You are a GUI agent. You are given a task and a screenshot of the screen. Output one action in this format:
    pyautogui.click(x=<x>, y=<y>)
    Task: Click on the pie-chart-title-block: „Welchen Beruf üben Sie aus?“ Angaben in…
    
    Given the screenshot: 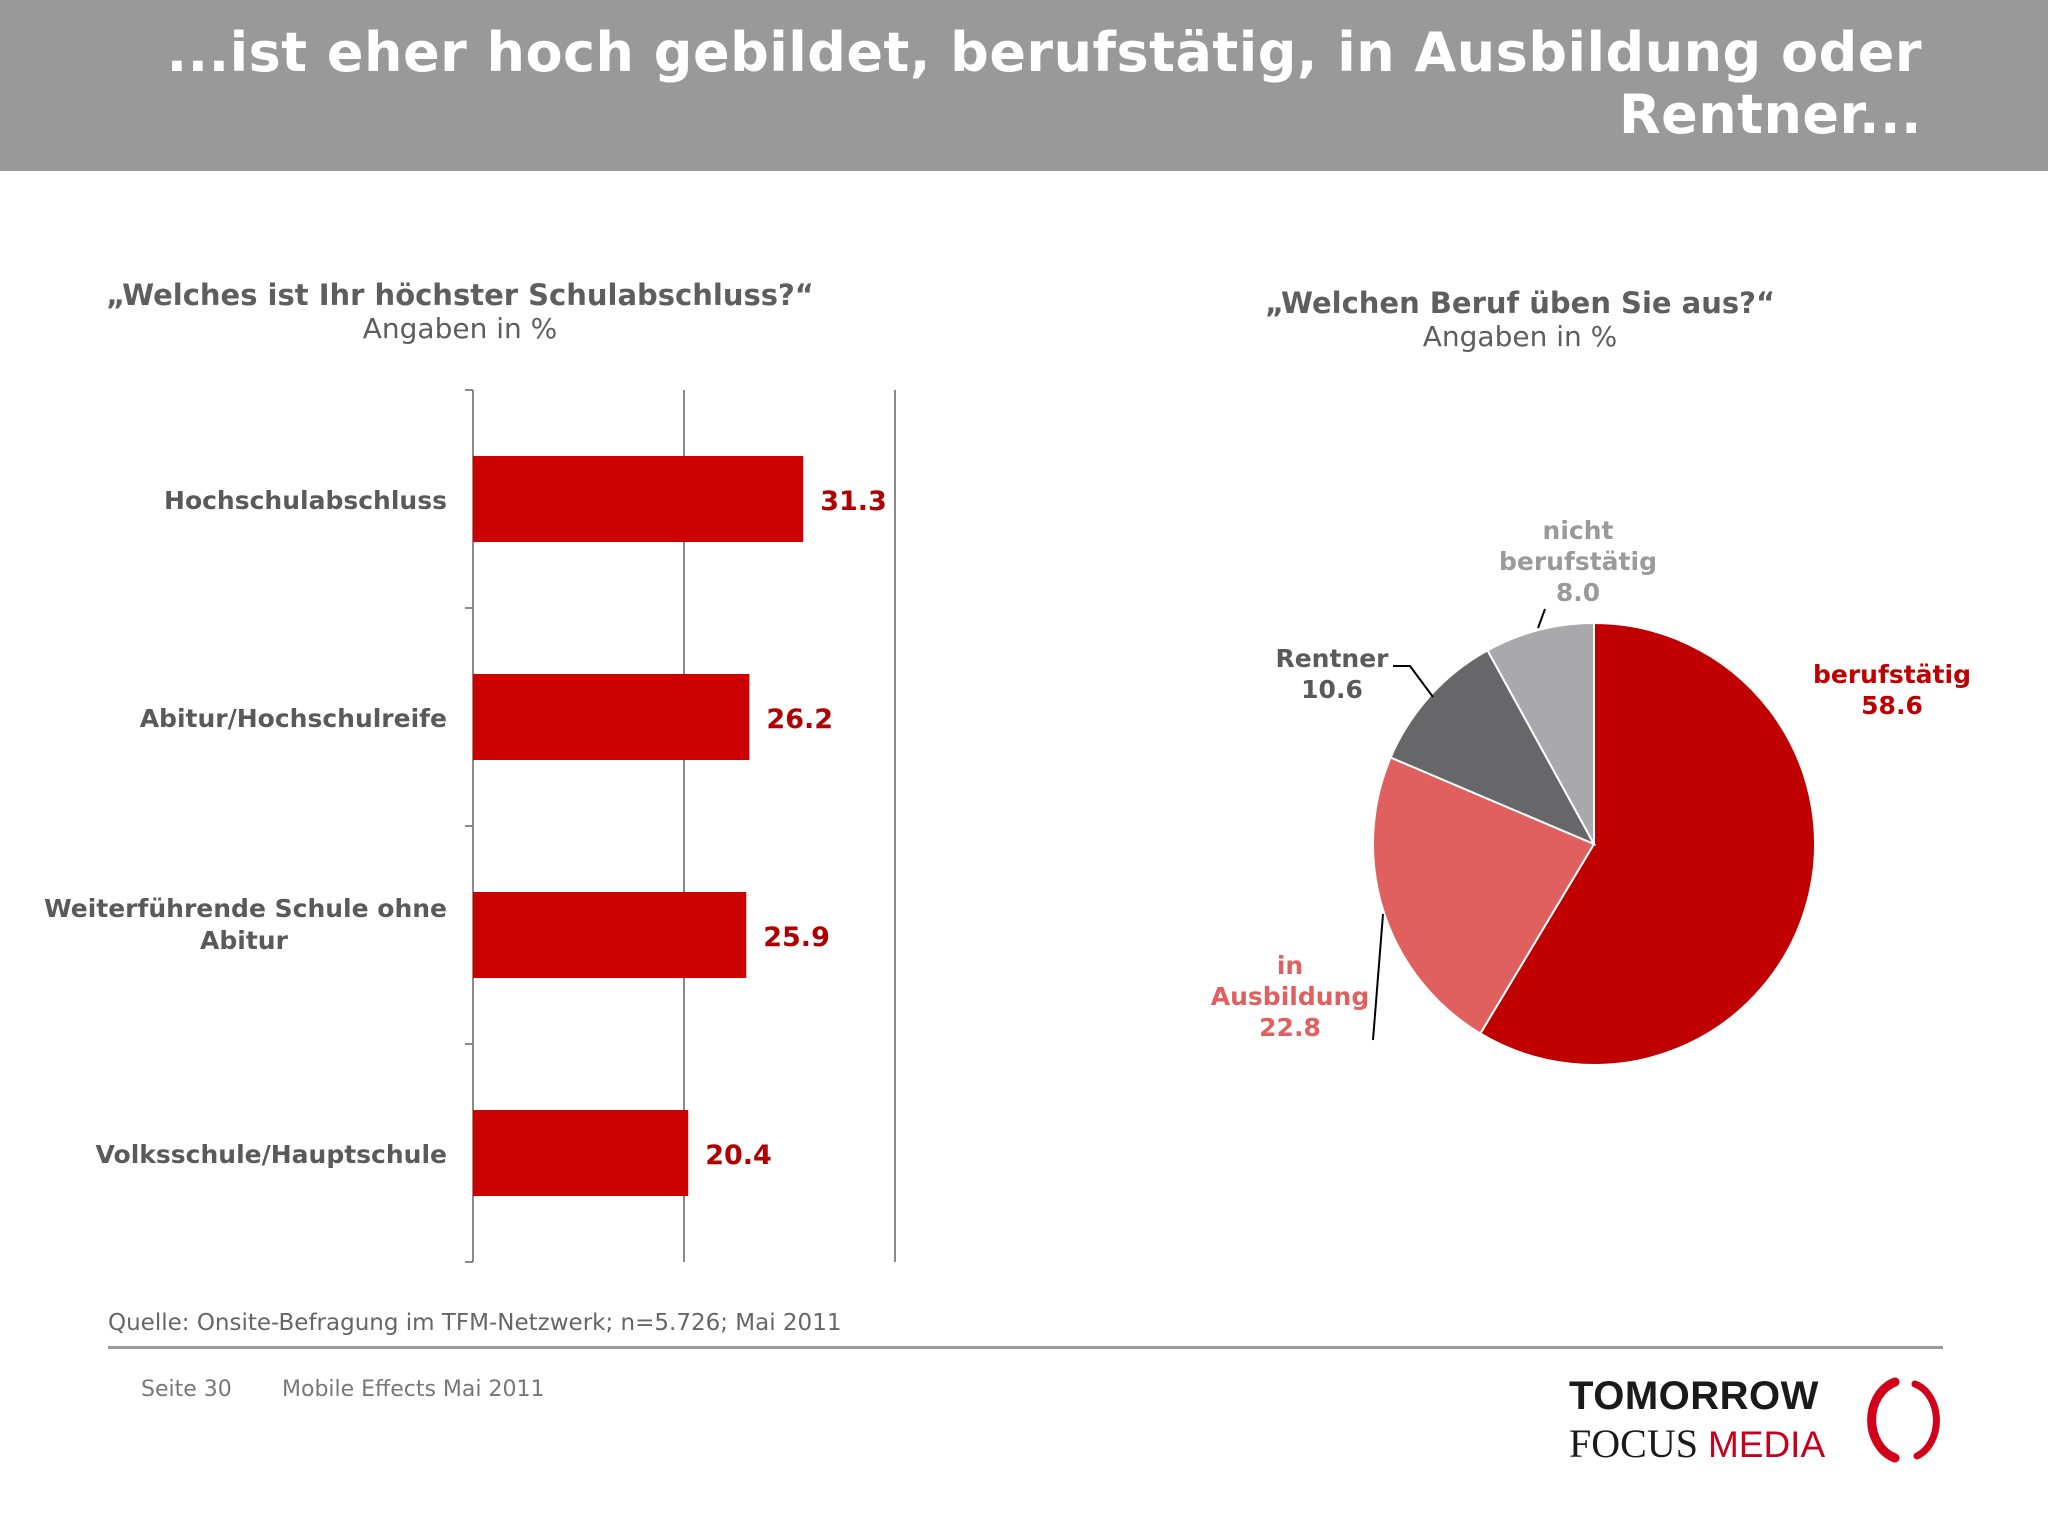 What is the action you would take?
    pyautogui.click(x=1520, y=320)
    